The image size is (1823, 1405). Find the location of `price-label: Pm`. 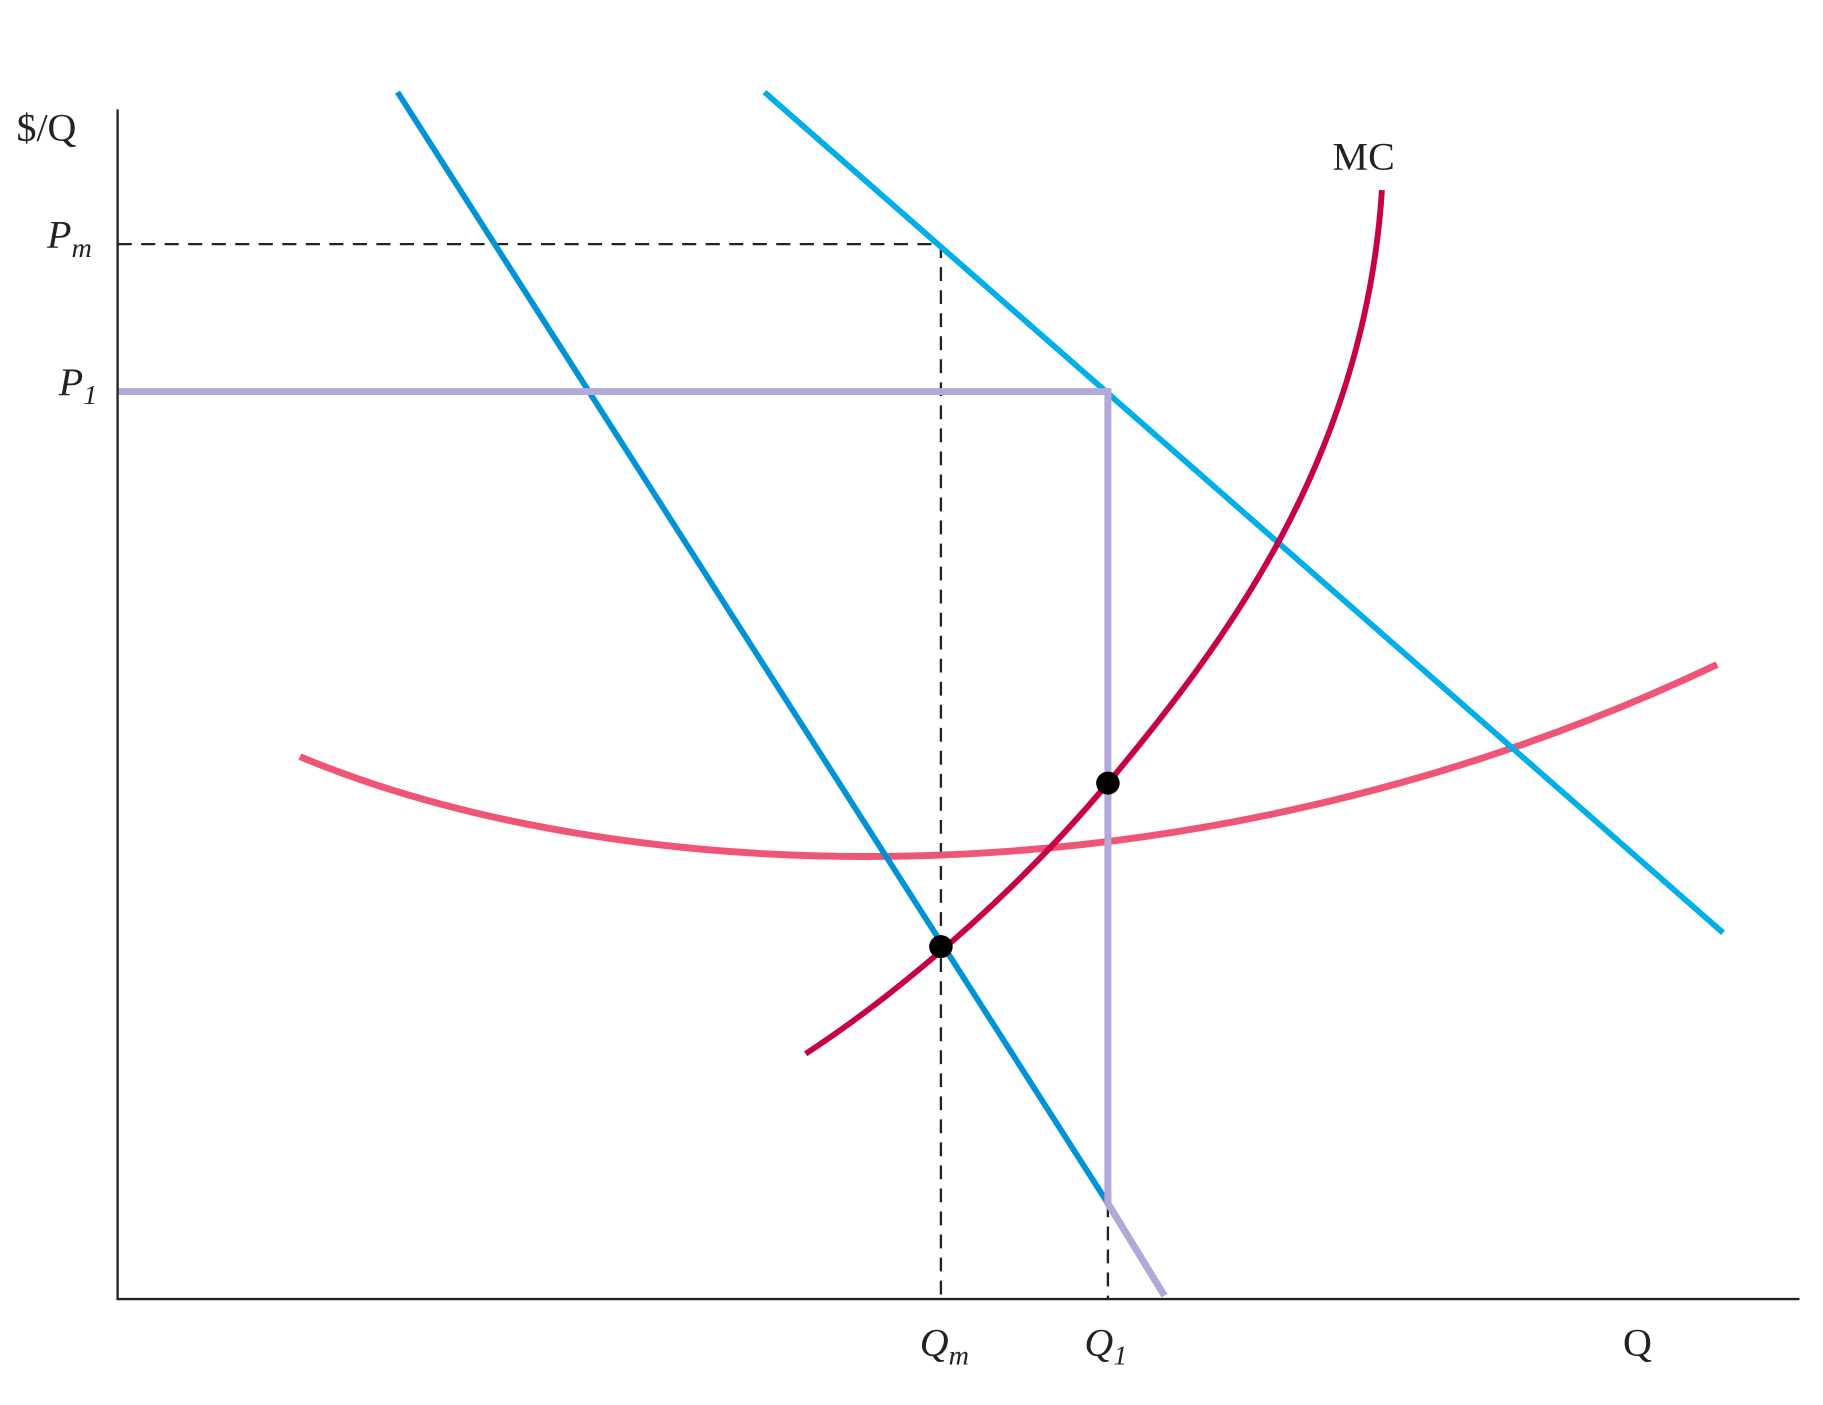

price-label: Pm is located at coordinates (69, 238).